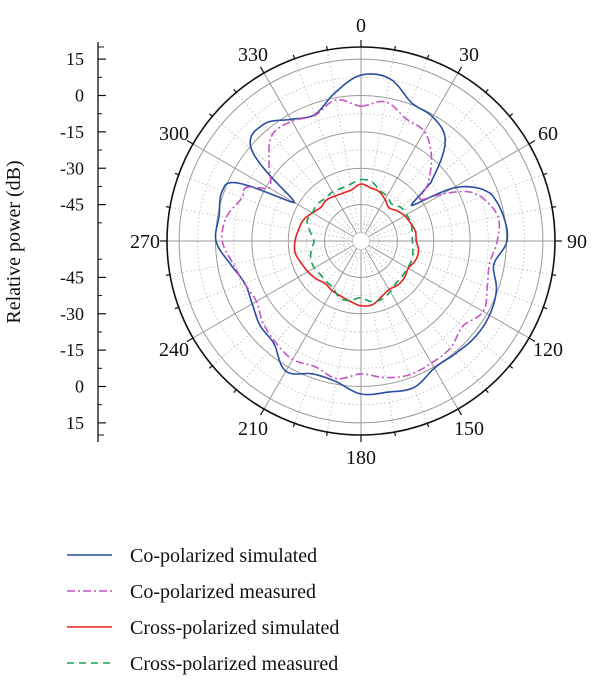 The width and height of the screenshot is (600, 687). Describe the element at coordinates (548, 350) in the screenshot. I see `angle-label-120: 120` at that location.